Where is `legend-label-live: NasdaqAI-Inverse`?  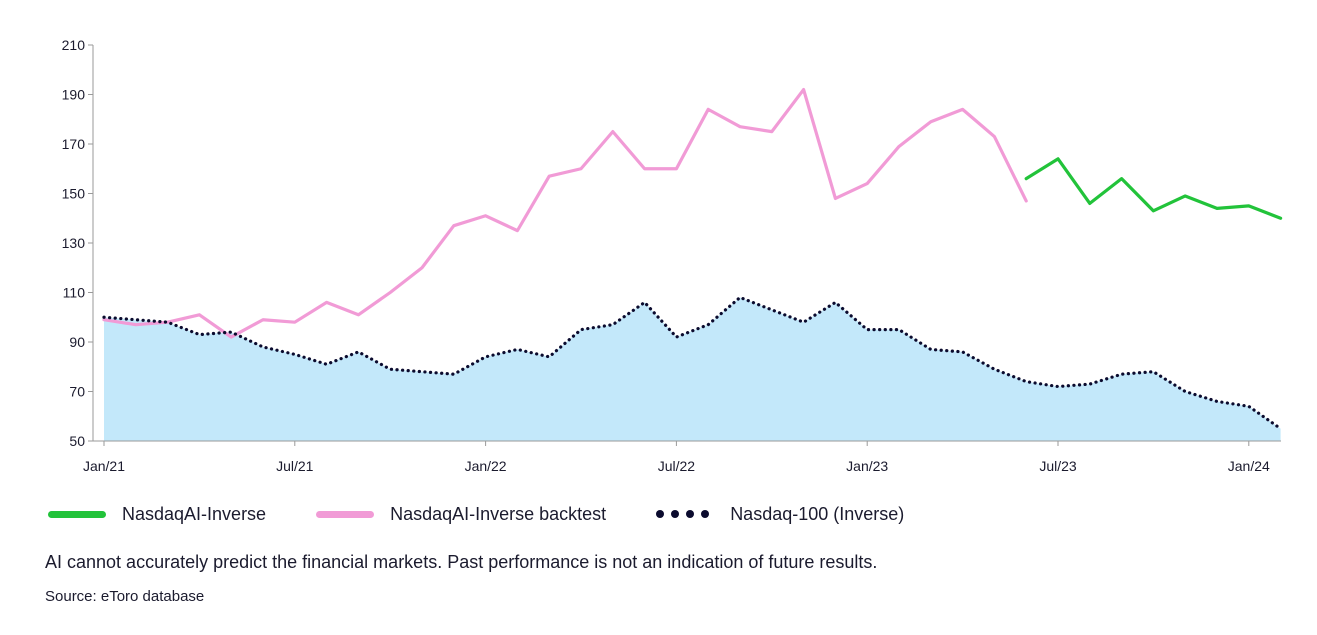 legend-label-live: NasdaqAI-Inverse is located at coordinates (194, 513).